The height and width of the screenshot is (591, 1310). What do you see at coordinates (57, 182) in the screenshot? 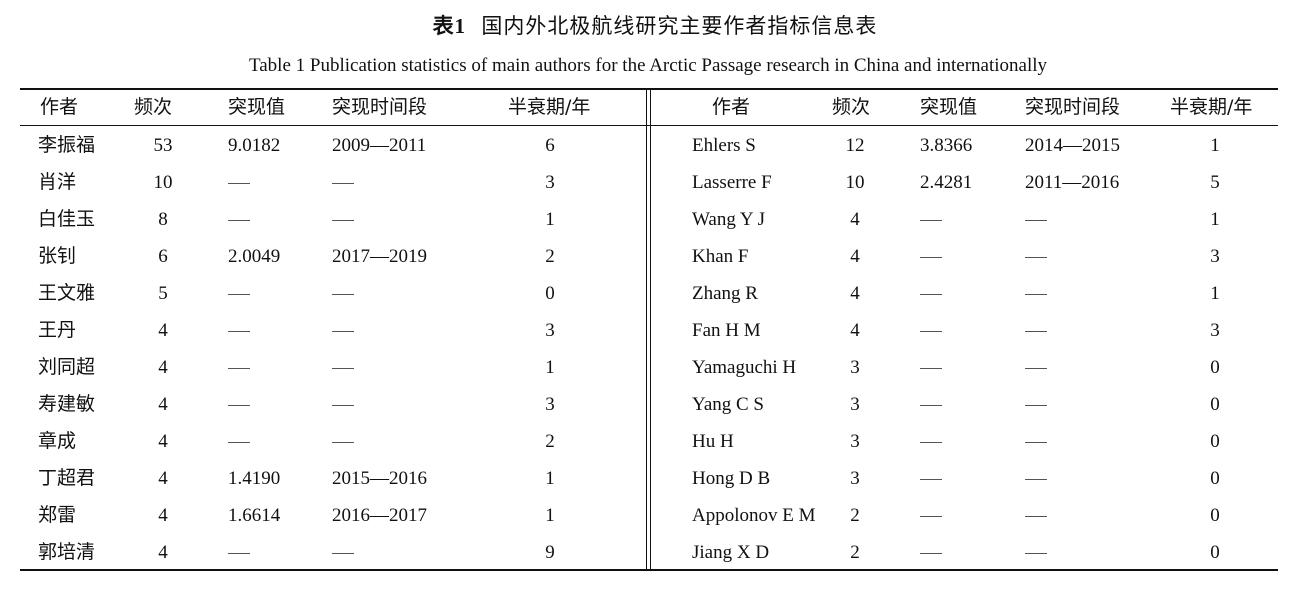
I see `domestic-cell-author: 肖洋` at bounding box center [57, 182].